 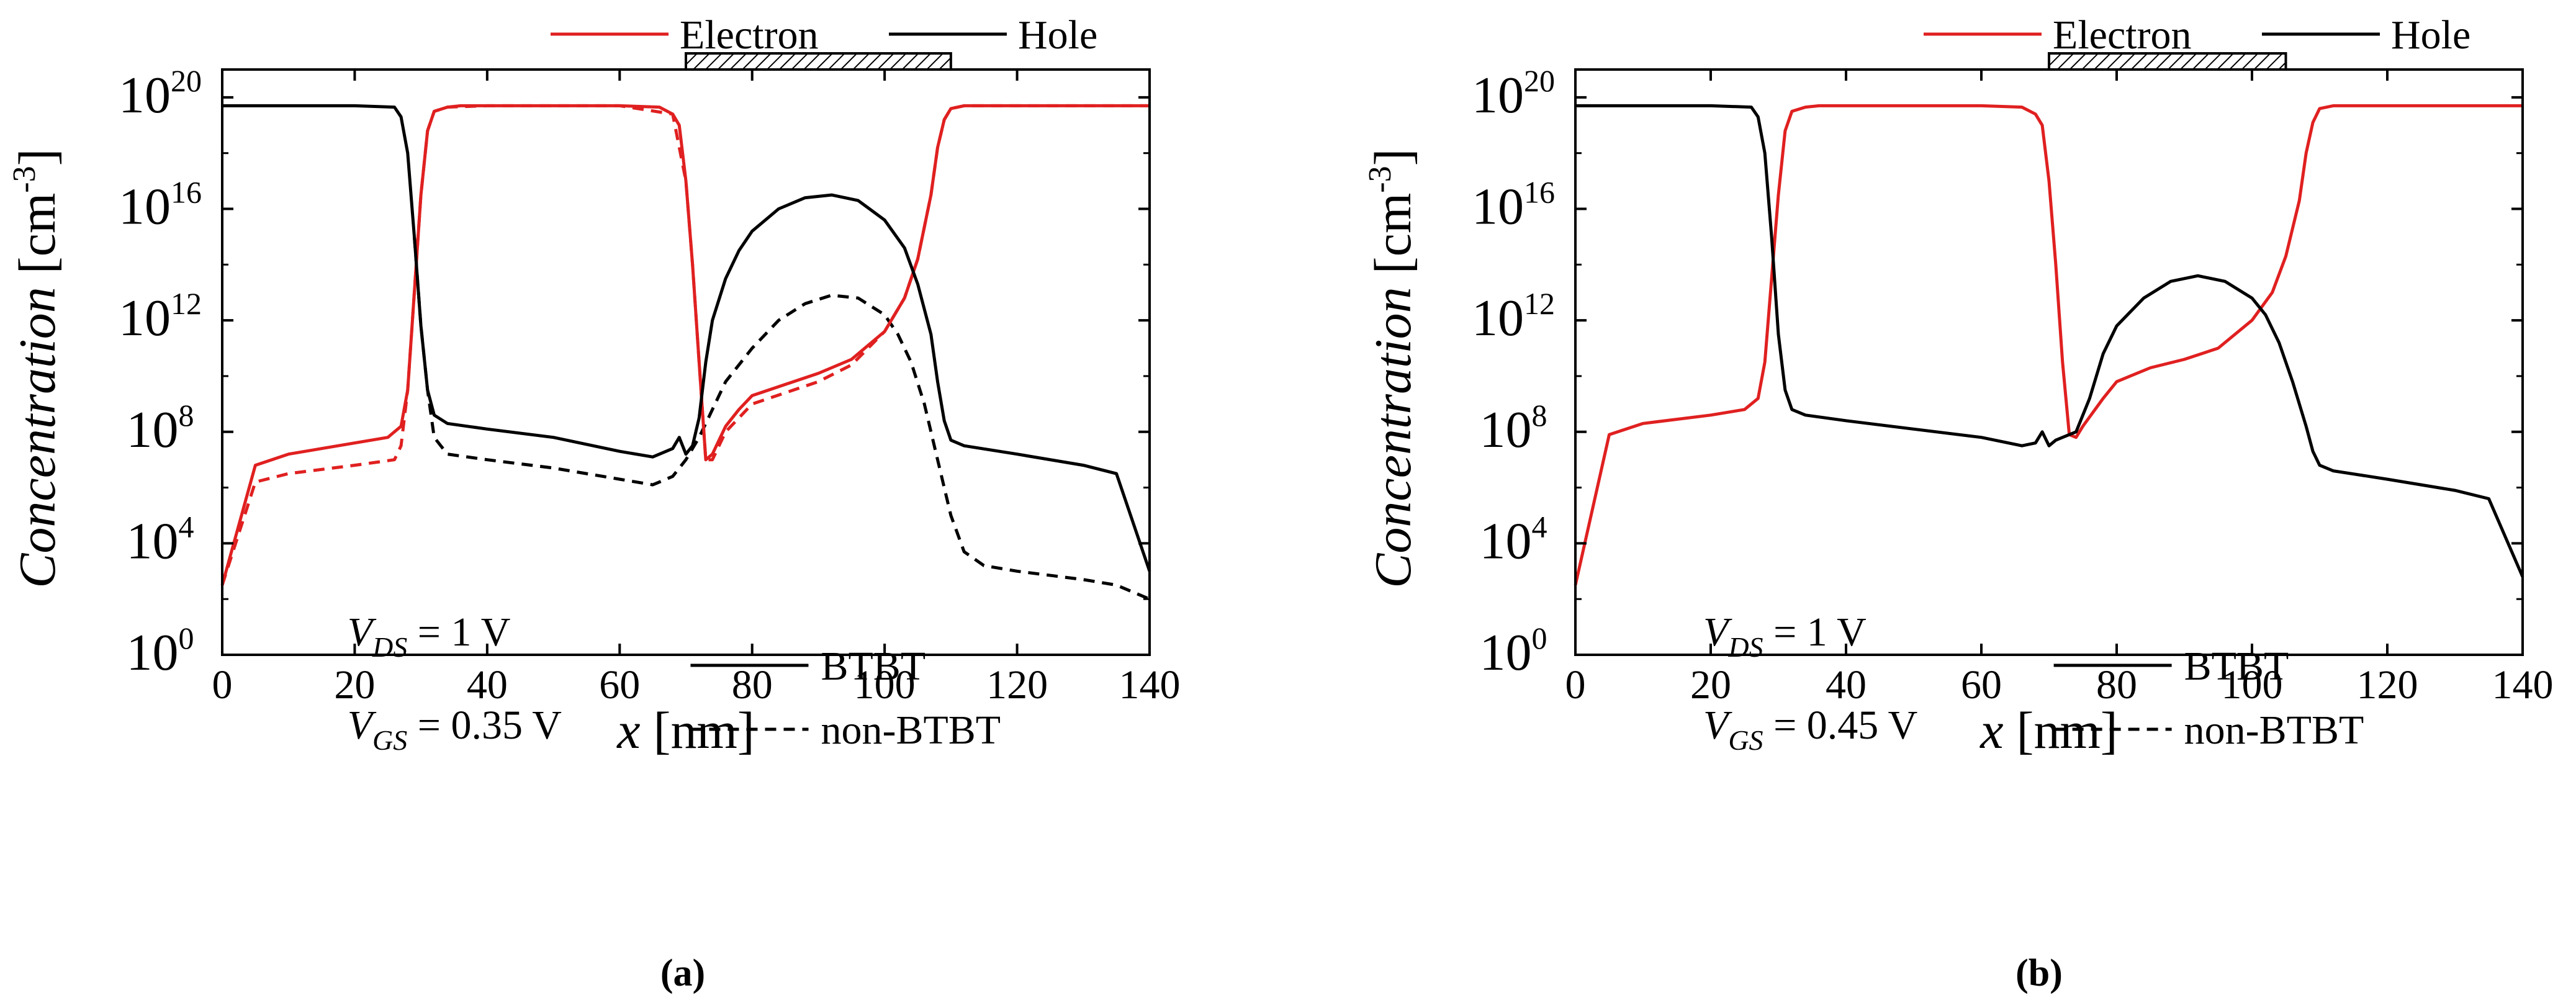 What do you see at coordinates (1539, 638) in the screenshot?
I see `y-tick-exponent: 0` at bounding box center [1539, 638].